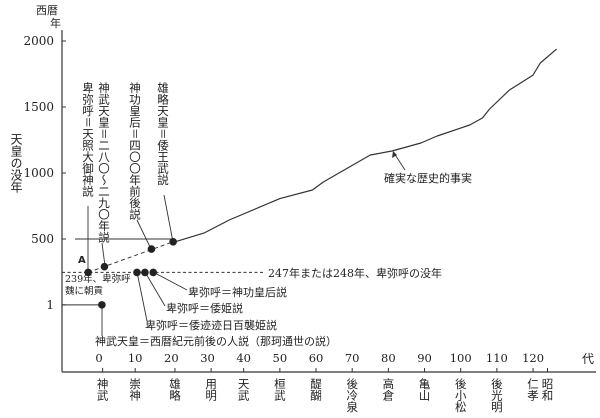 The height and width of the screenshot is (418, 600). I want to click on y-axis-label: 天皇の没年, so click(16, 163).